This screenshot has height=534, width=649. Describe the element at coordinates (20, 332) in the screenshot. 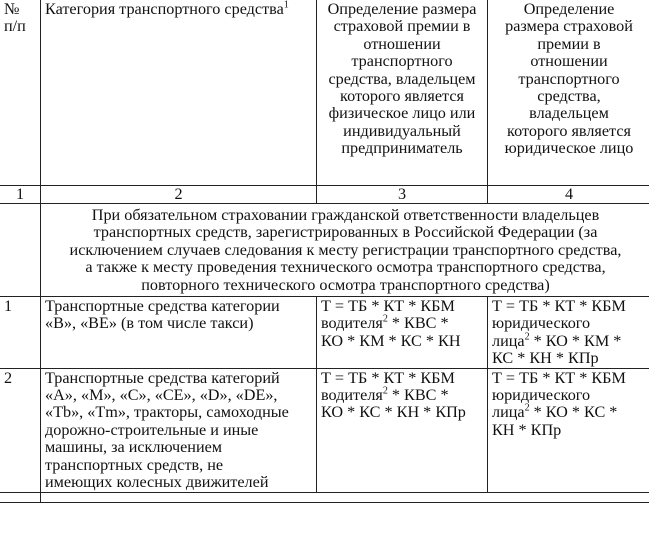

I see `row-number: 1` at that location.